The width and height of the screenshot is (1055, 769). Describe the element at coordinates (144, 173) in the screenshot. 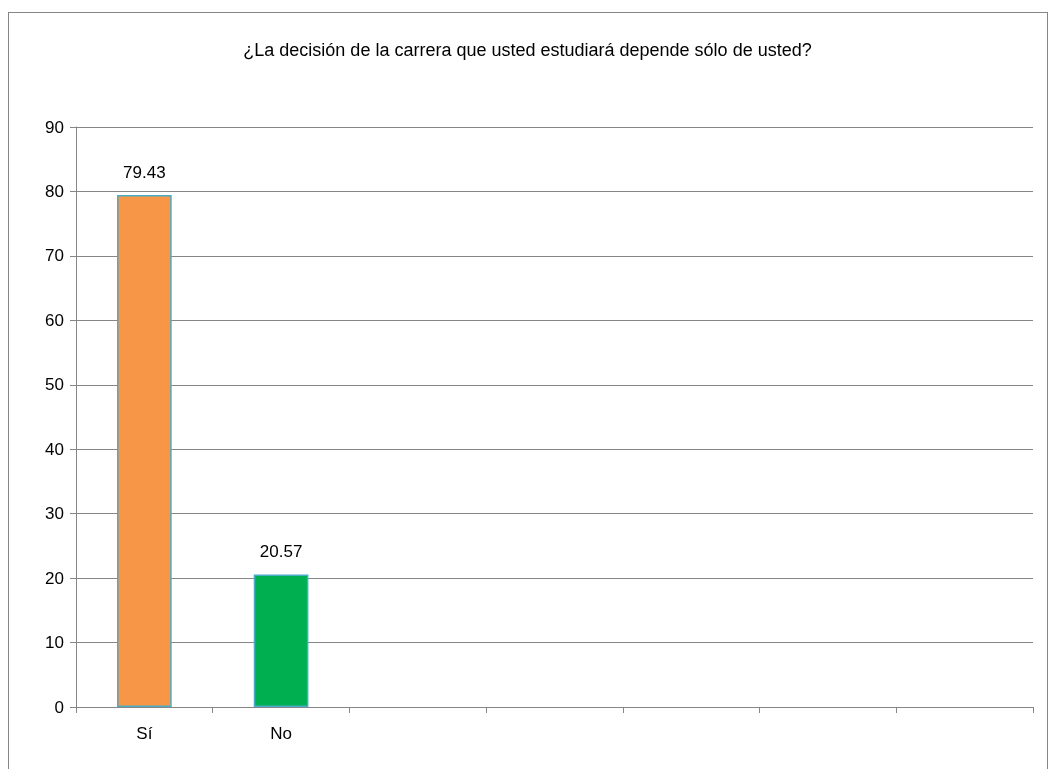

I see `data-label: 79.43` at that location.